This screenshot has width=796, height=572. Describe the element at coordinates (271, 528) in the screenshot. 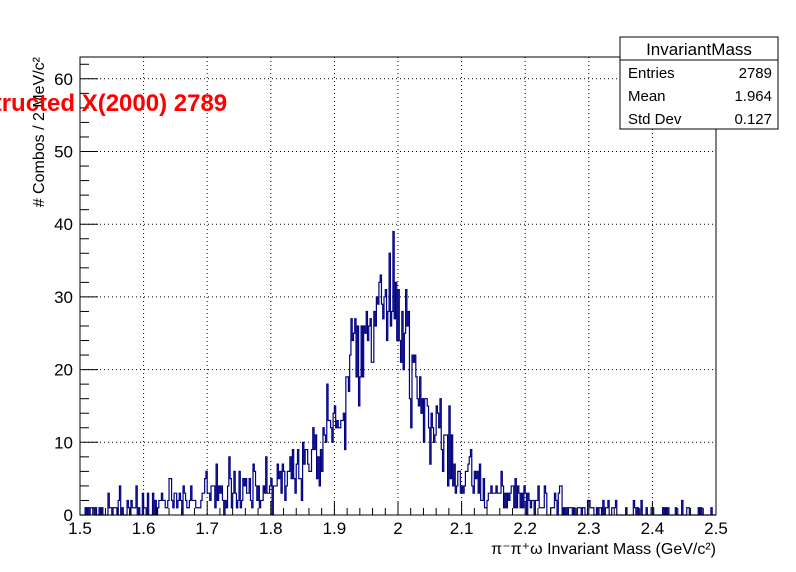

I see `x-tick-label: 1.8` at that location.